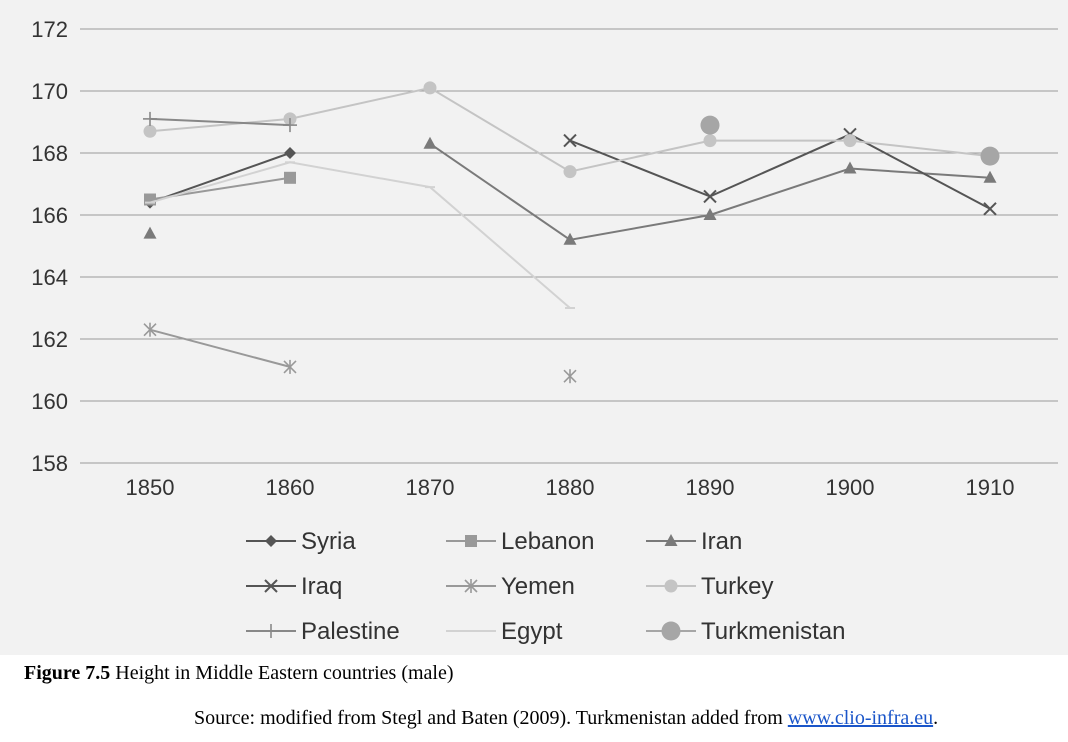 The height and width of the screenshot is (742, 1068). Describe the element at coordinates (773, 631) in the screenshot. I see `legend-label: Turkmenistan` at that location.